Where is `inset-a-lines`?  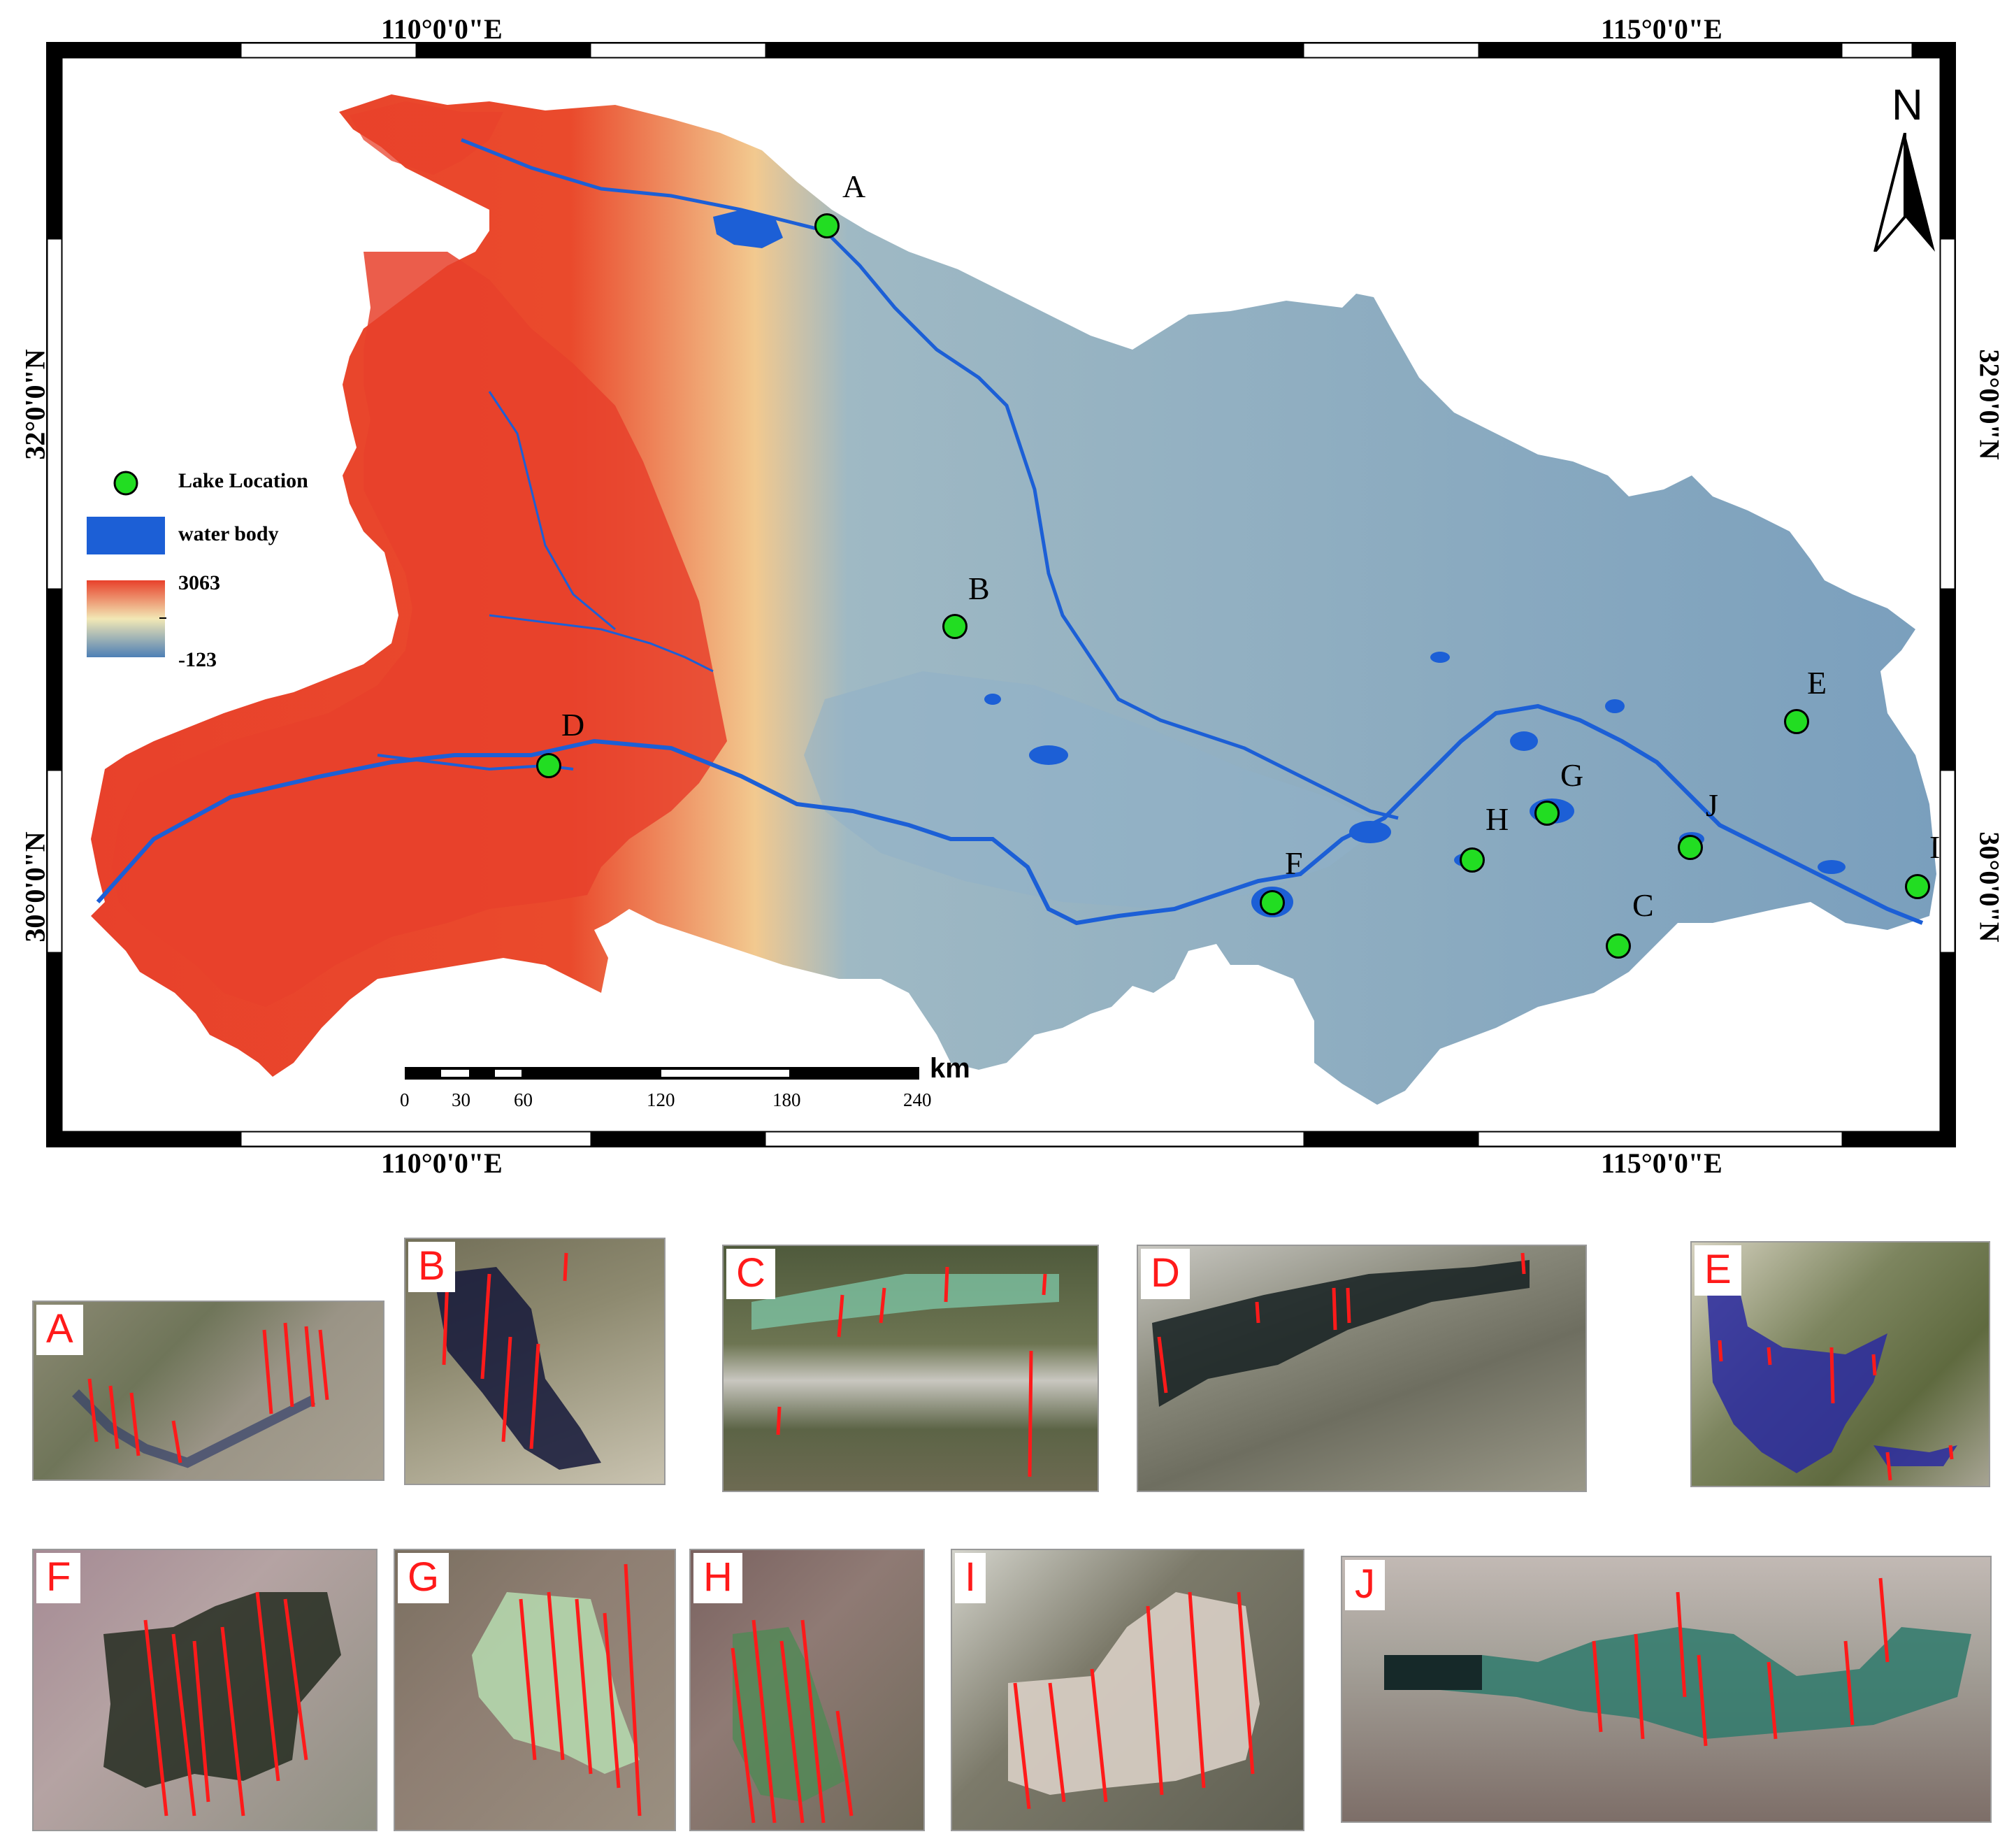 inset-a-lines is located at coordinates (200, 1395).